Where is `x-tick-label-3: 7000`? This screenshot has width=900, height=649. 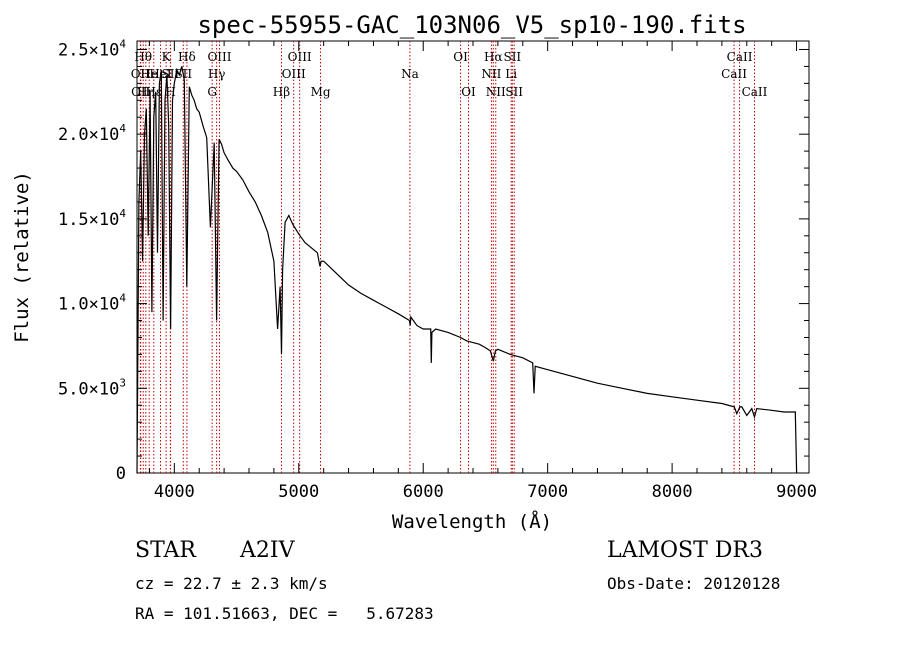 x-tick-label-3: 7000 is located at coordinates (547, 492).